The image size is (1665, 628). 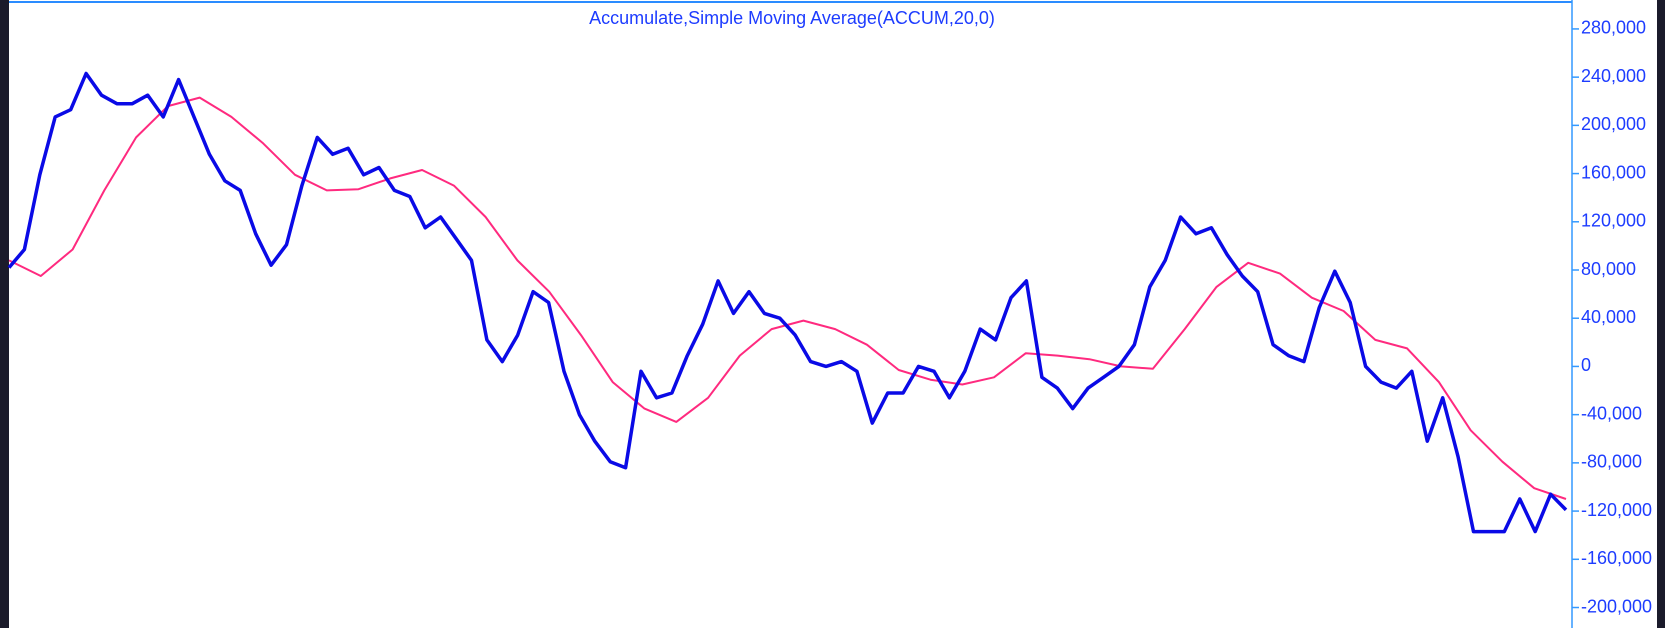 What do you see at coordinates (1616, 558) in the screenshot?
I see `y-tick-label: -160,000` at bounding box center [1616, 558].